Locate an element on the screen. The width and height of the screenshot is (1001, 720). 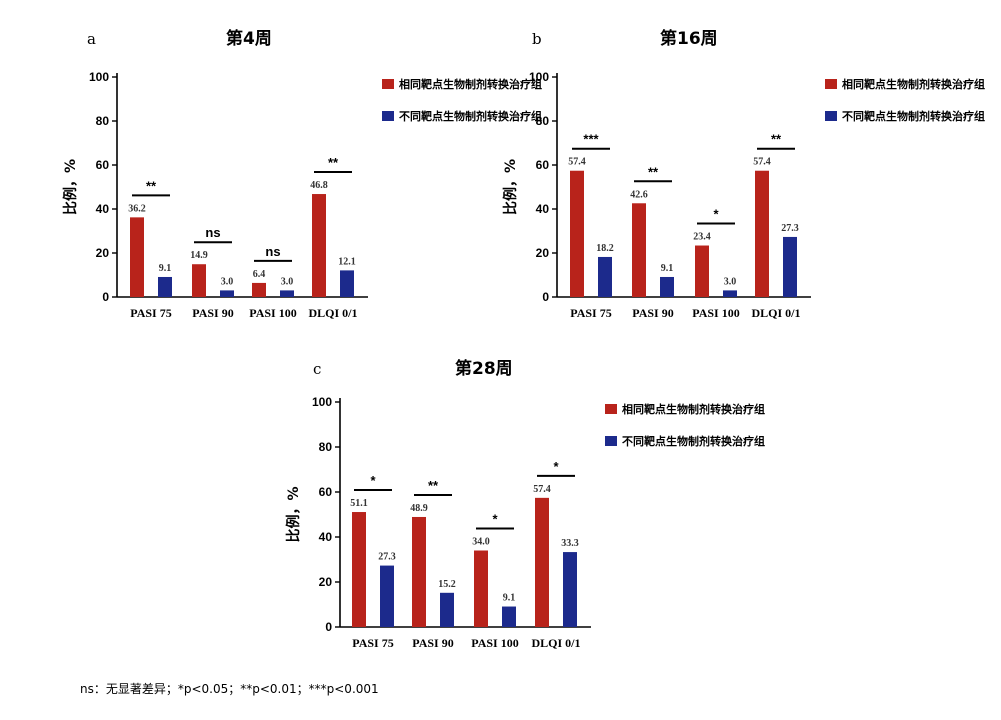
bar-value-label: 18.2 is located at coordinates (605, 248).